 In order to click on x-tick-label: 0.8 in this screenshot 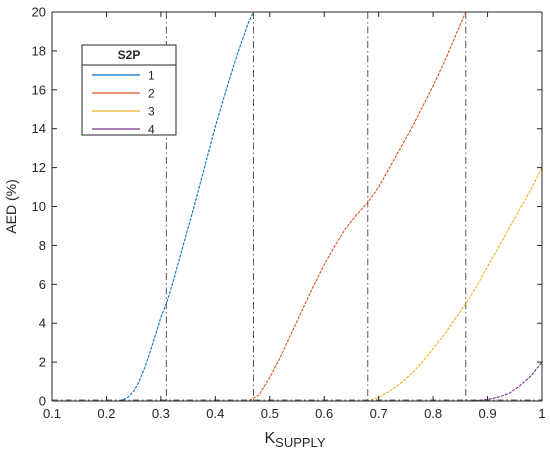, I will do `click(433, 413)`.